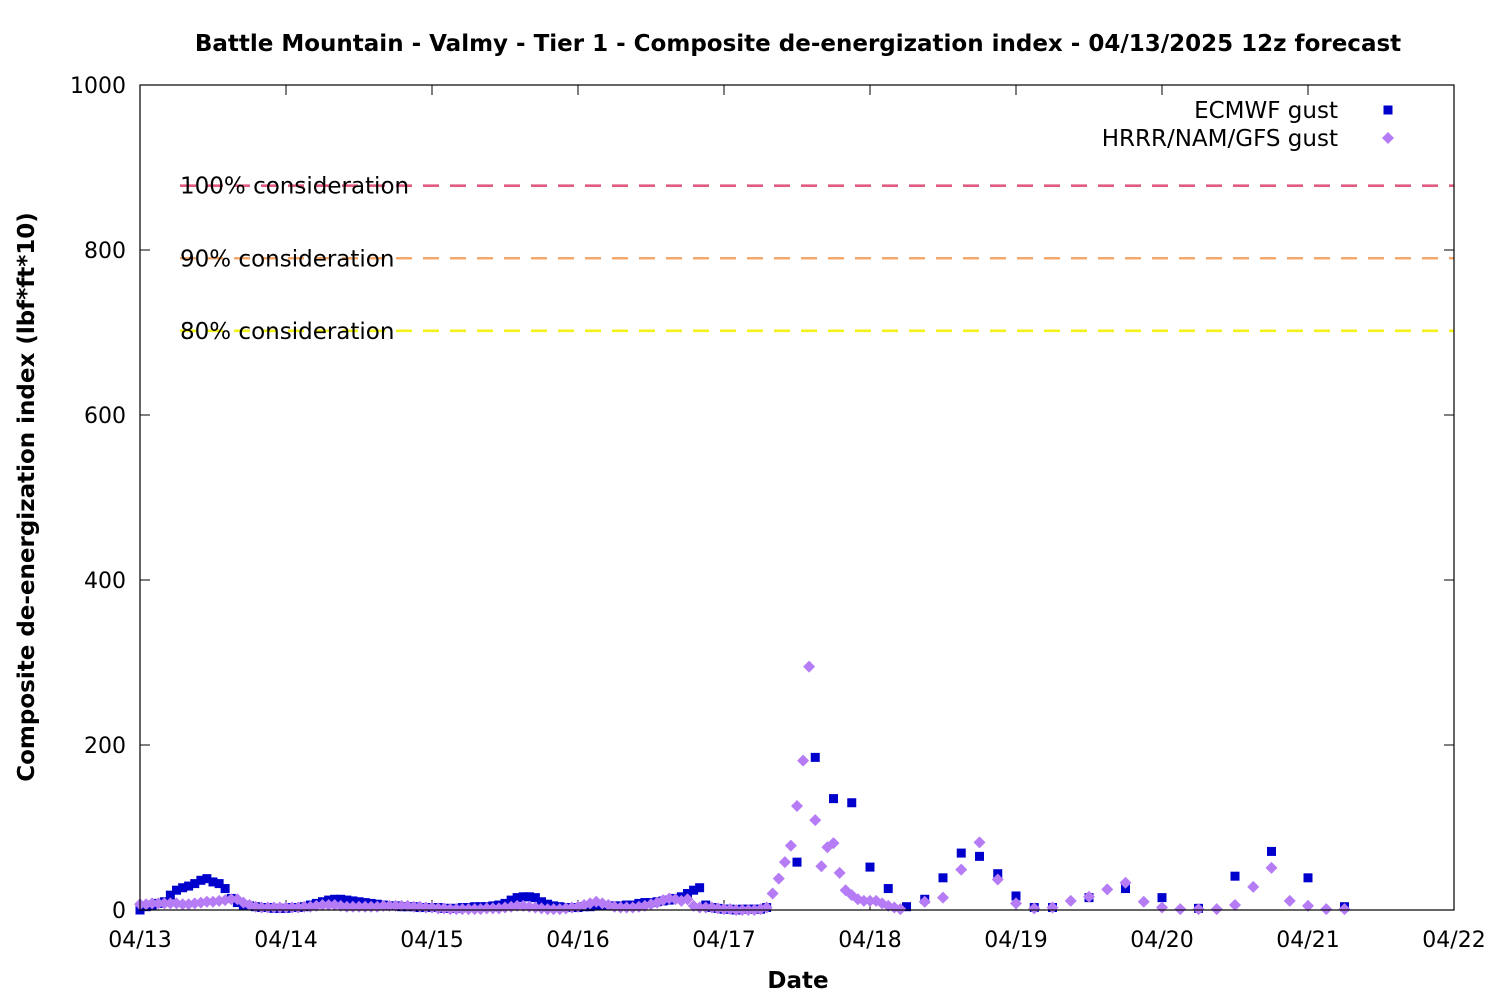  Describe the element at coordinates (287, 259) in the screenshot. I see `threshold-label: 90% consideration` at that location.